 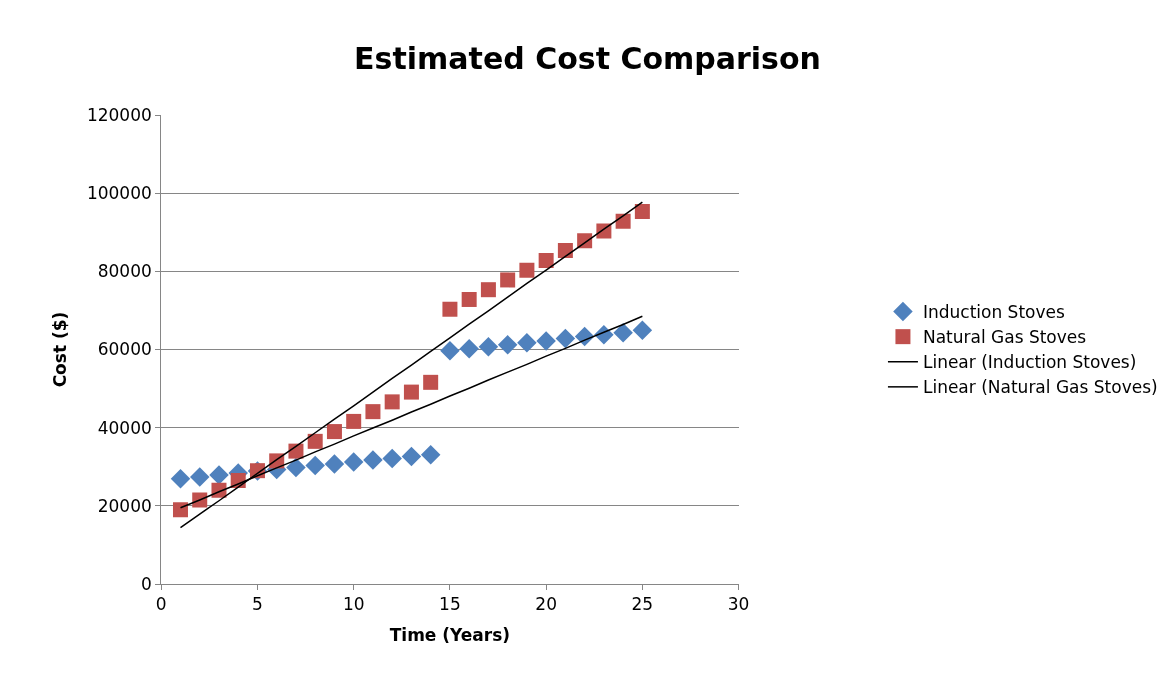 What do you see at coordinates (124, 349) in the screenshot?
I see `y-tick-label: 60000` at bounding box center [124, 349].